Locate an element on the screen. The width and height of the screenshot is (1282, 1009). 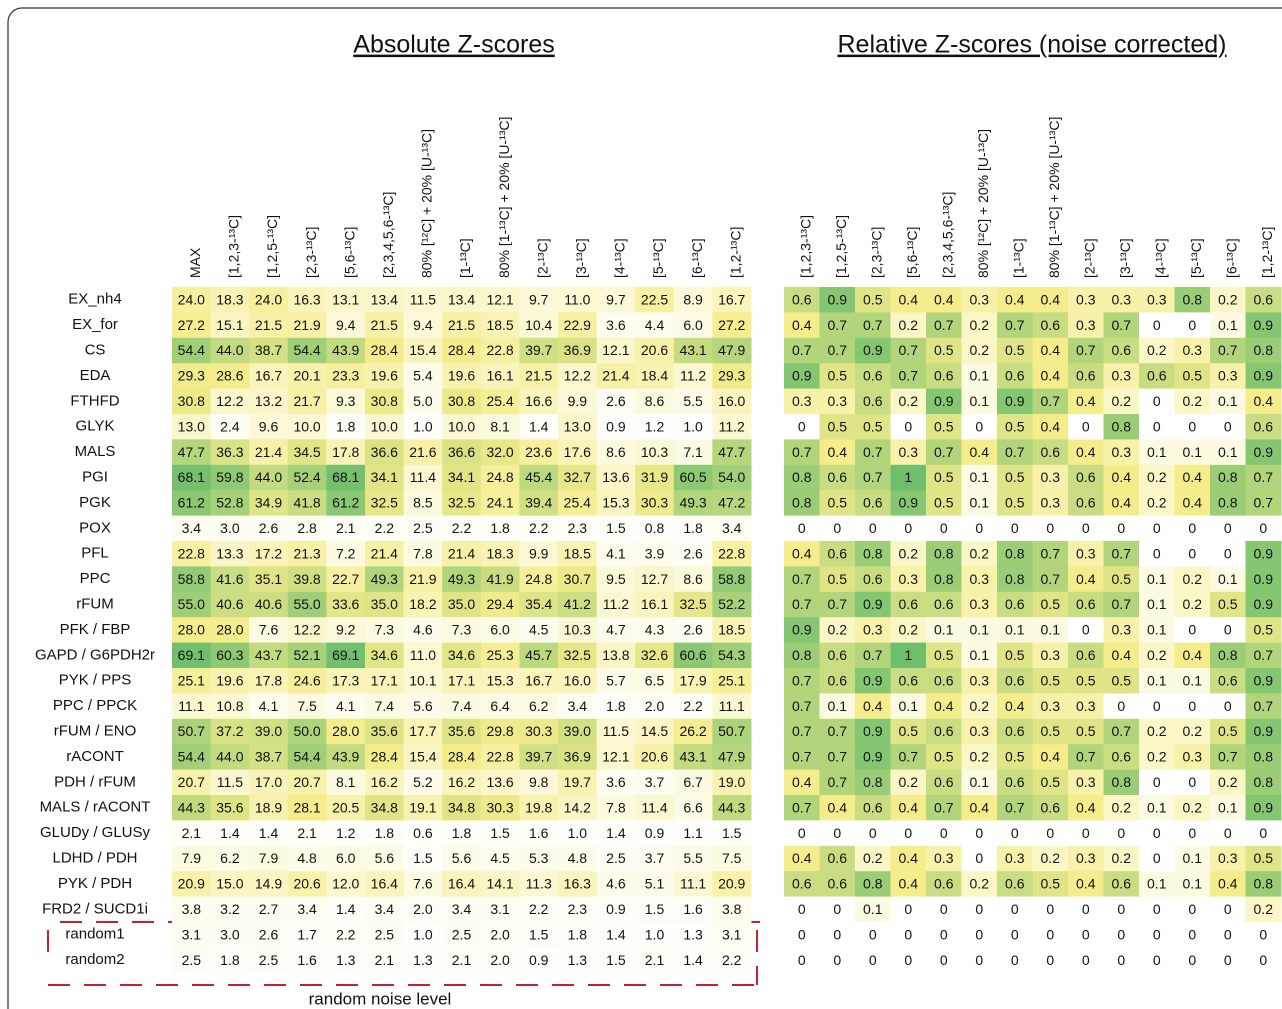
cell-value: 5.5 is located at coordinates (693, 401).